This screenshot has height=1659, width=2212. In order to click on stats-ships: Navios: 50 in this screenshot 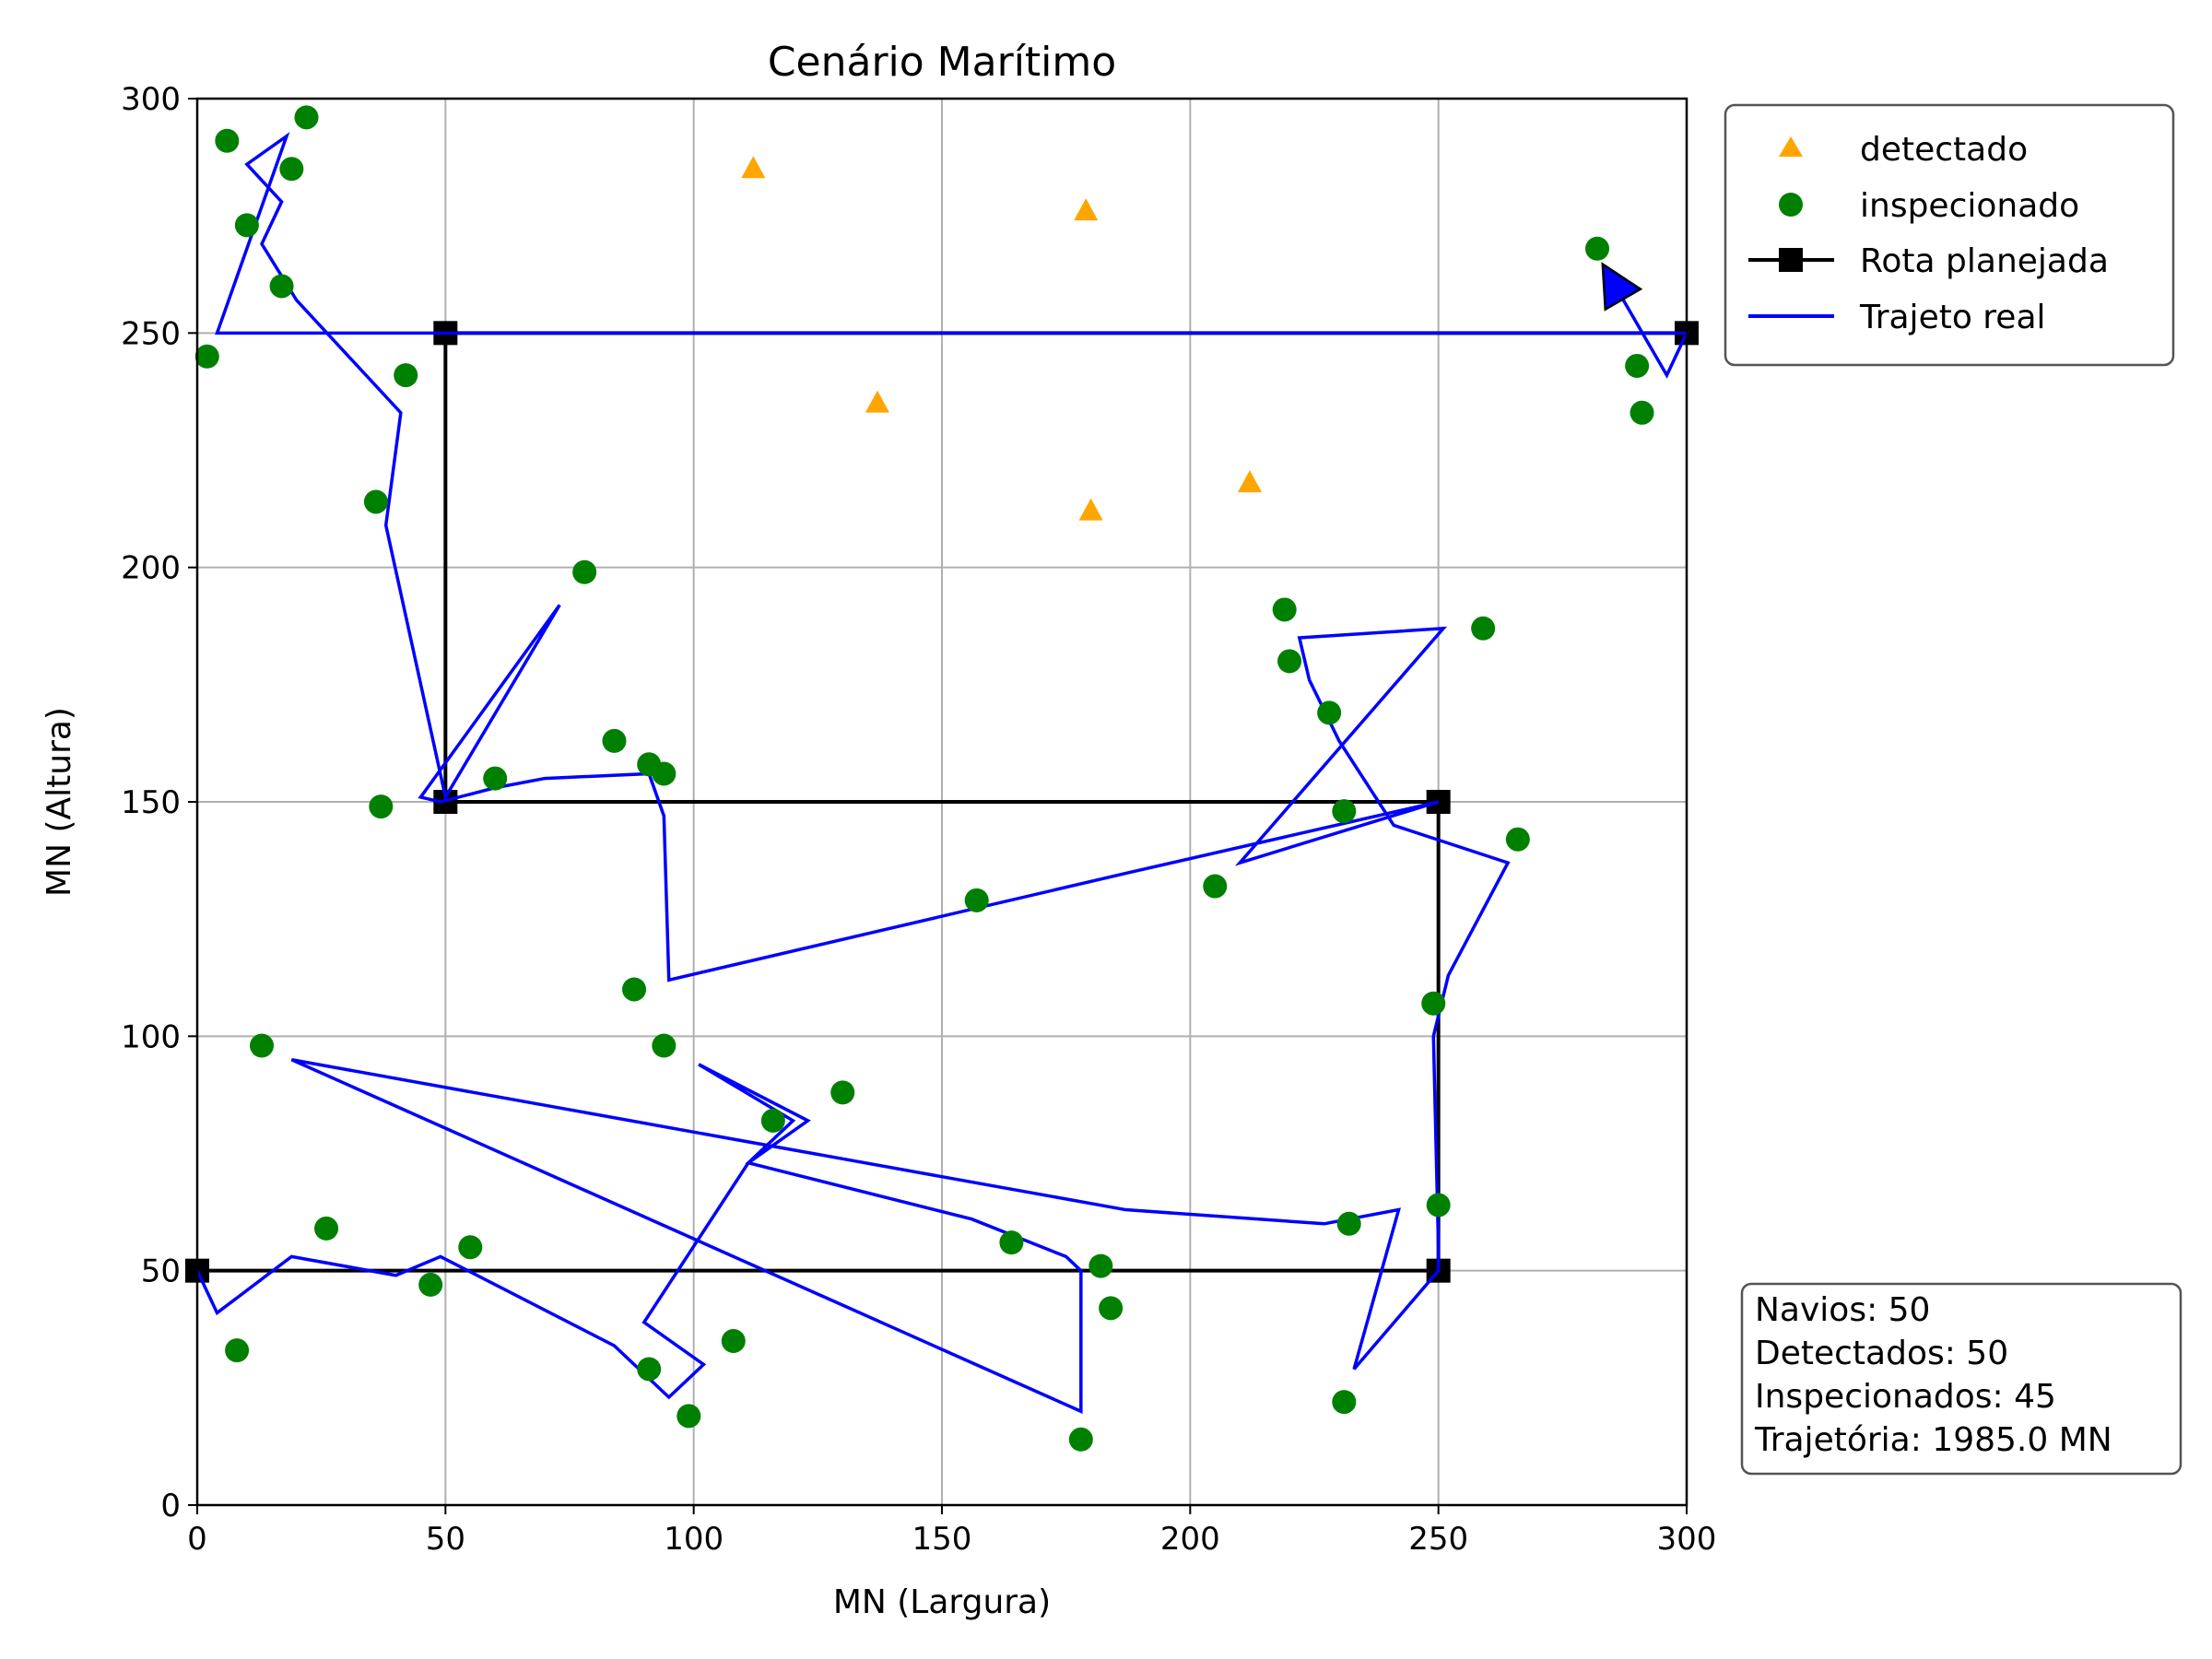, I will do `click(1842, 1310)`.